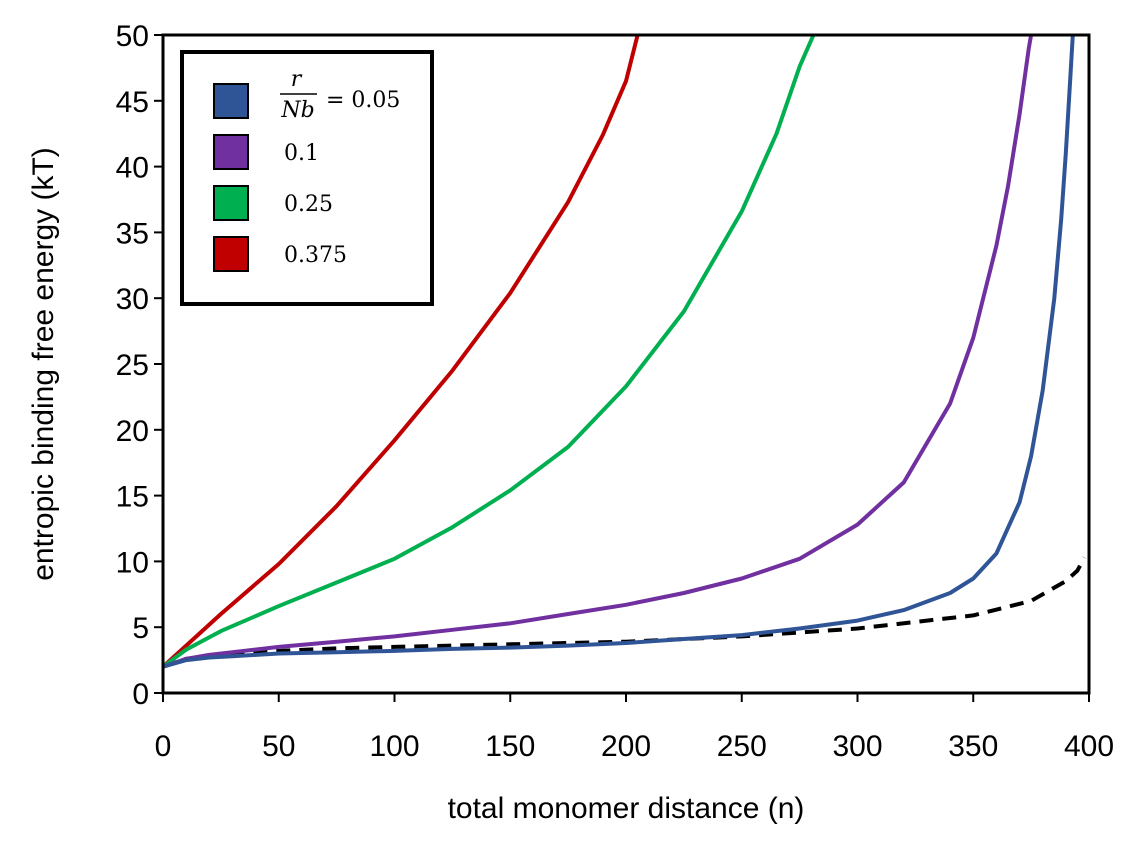 The width and height of the screenshot is (1143, 852). Describe the element at coordinates (634, 728) in the screenshot. I see `x-axis: 0 50 100 150 200 250 300 350 400` at that location.